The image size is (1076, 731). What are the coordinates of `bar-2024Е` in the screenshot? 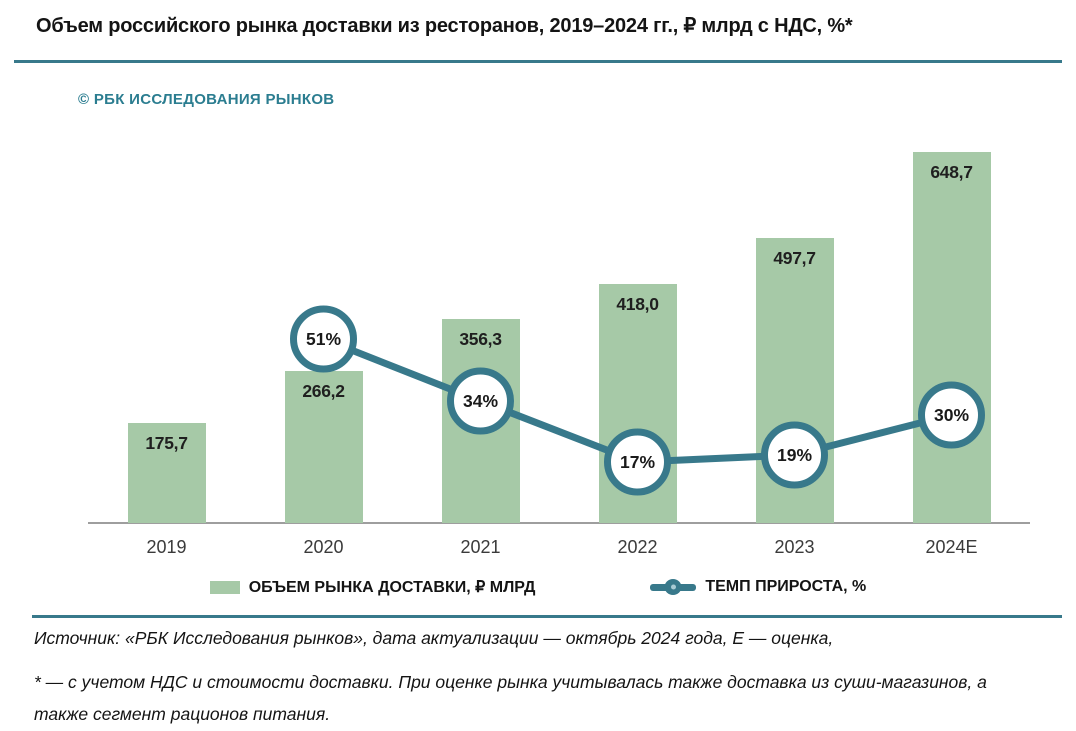 It's located at (951, 337).